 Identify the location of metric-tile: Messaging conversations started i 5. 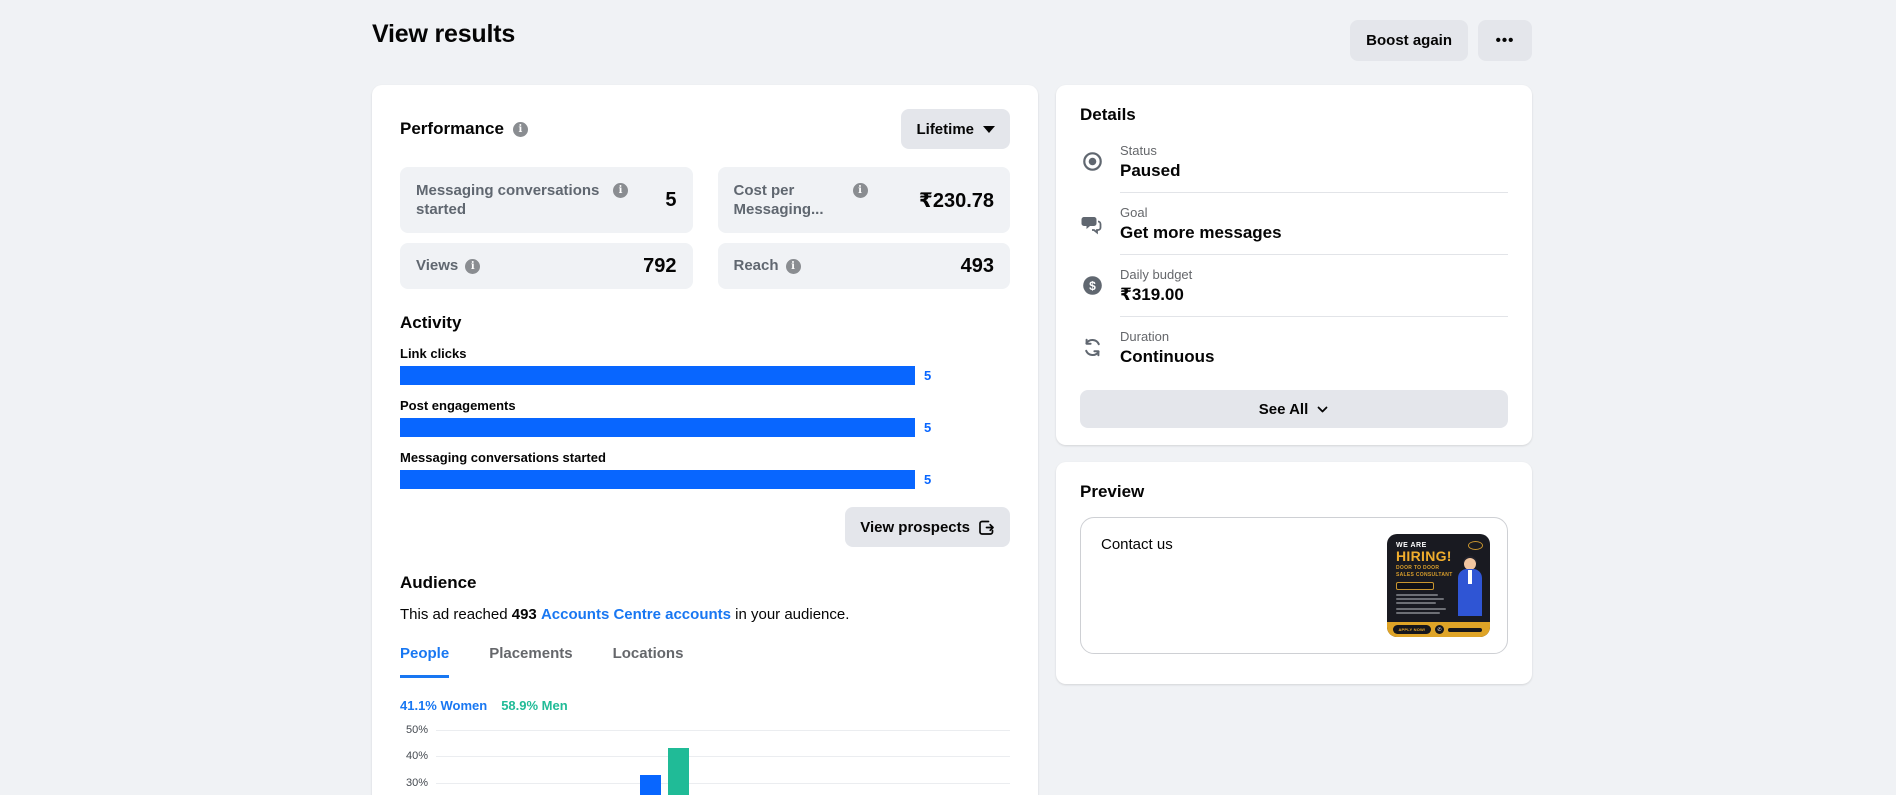
(546, 200).